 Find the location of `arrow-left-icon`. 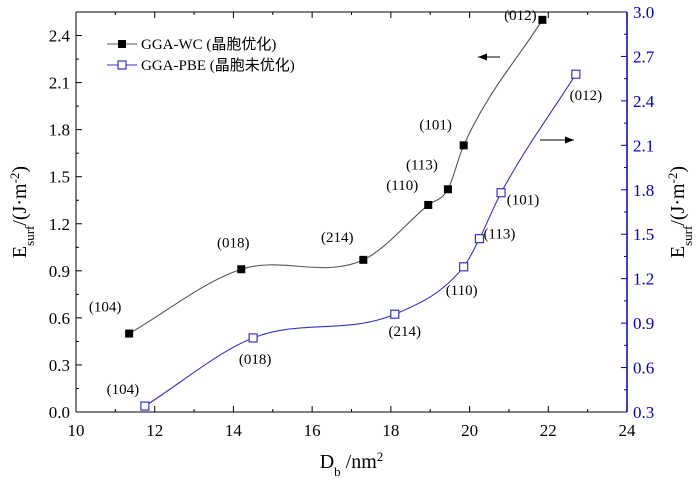

arrow-left-icon is located at coordinates (489, 57).